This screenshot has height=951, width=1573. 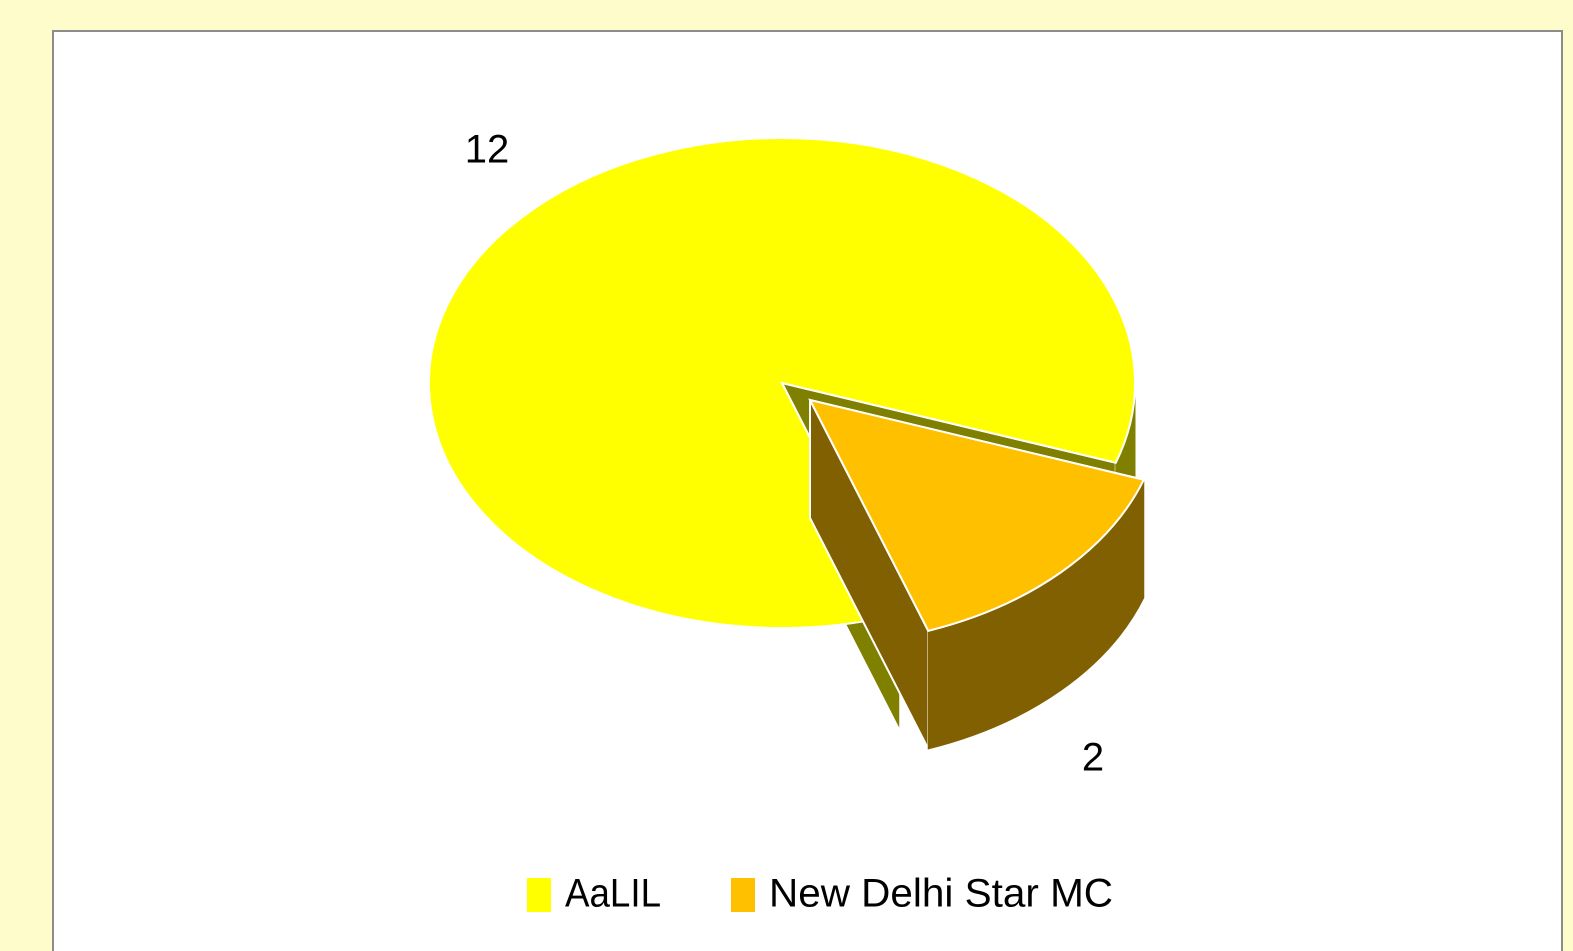 I want to click on slice-top, so click(x=977, y=515).